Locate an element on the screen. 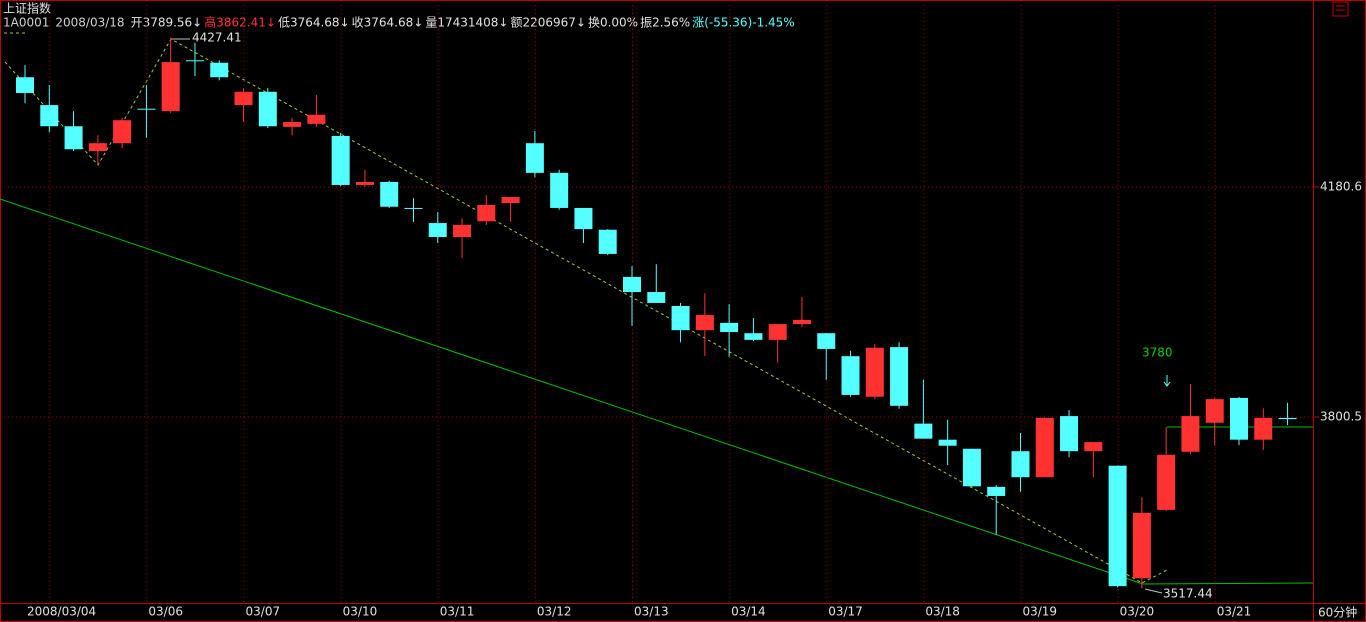 This screenshot has width=1366, height=622. x-tick-label: 03/07 is located at coordinates (263, 612).